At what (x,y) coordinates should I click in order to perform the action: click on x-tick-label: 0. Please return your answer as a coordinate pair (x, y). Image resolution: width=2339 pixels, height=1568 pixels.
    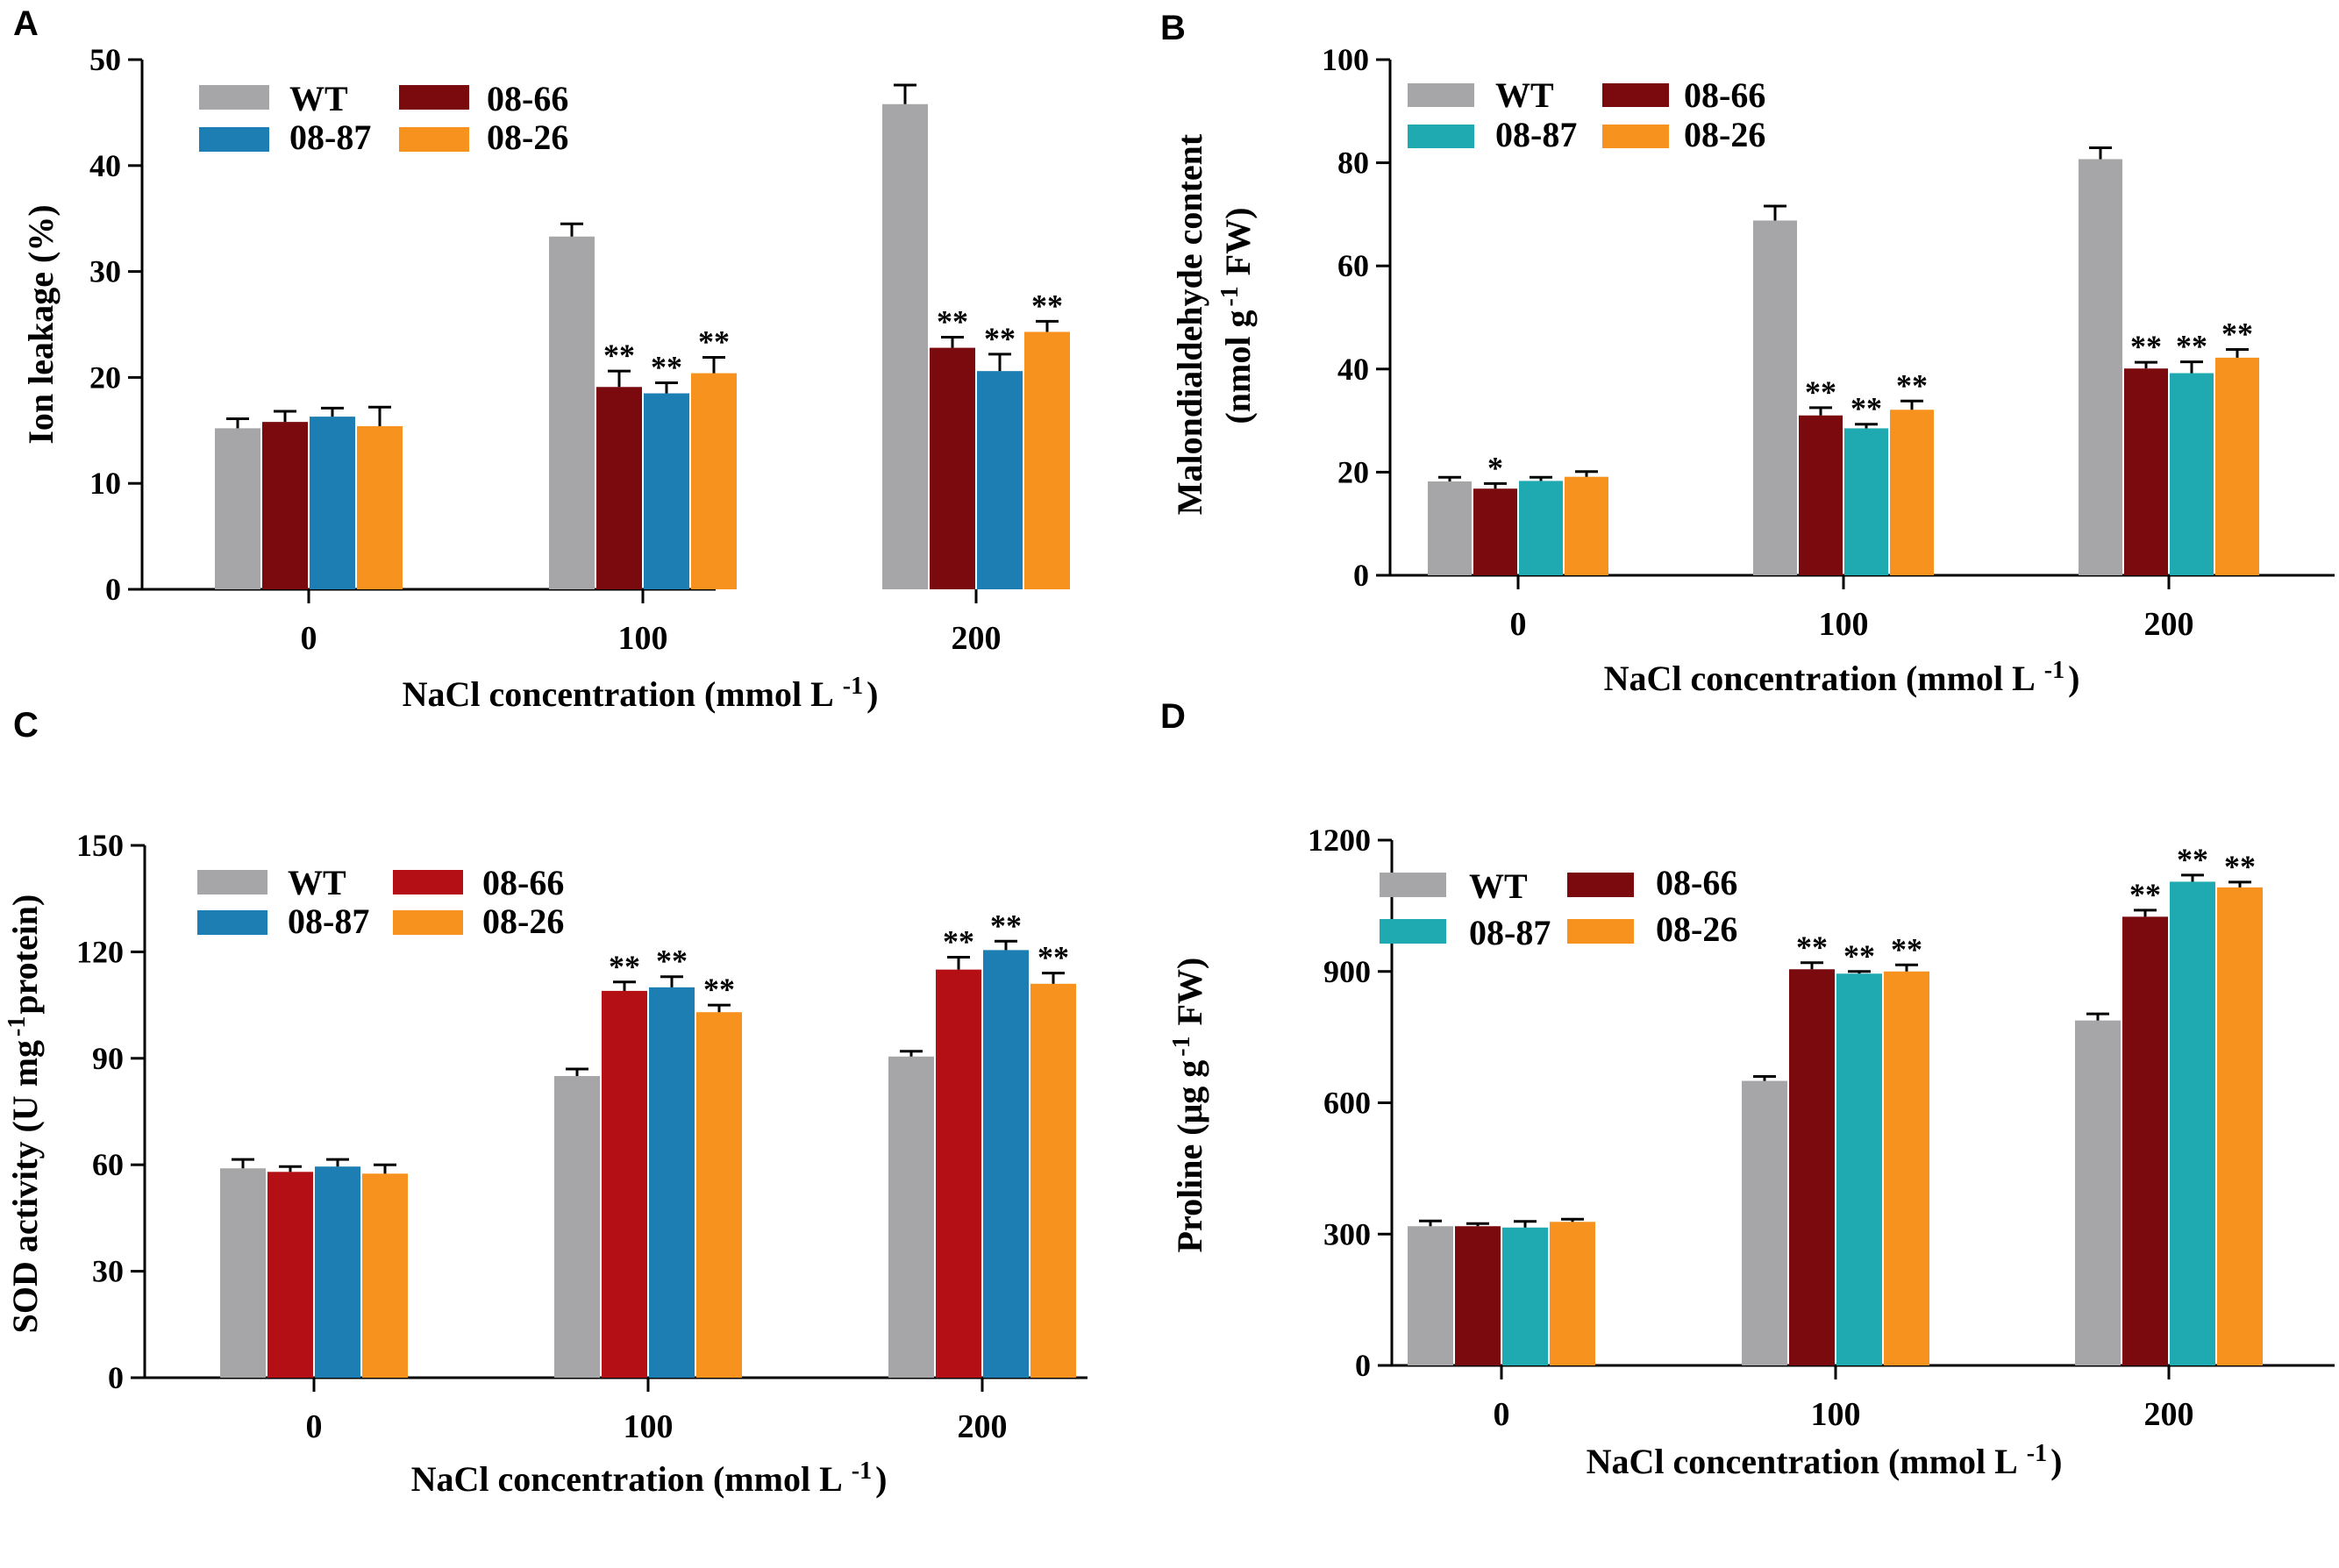
    Looking at the image, I should click on (309, 638).